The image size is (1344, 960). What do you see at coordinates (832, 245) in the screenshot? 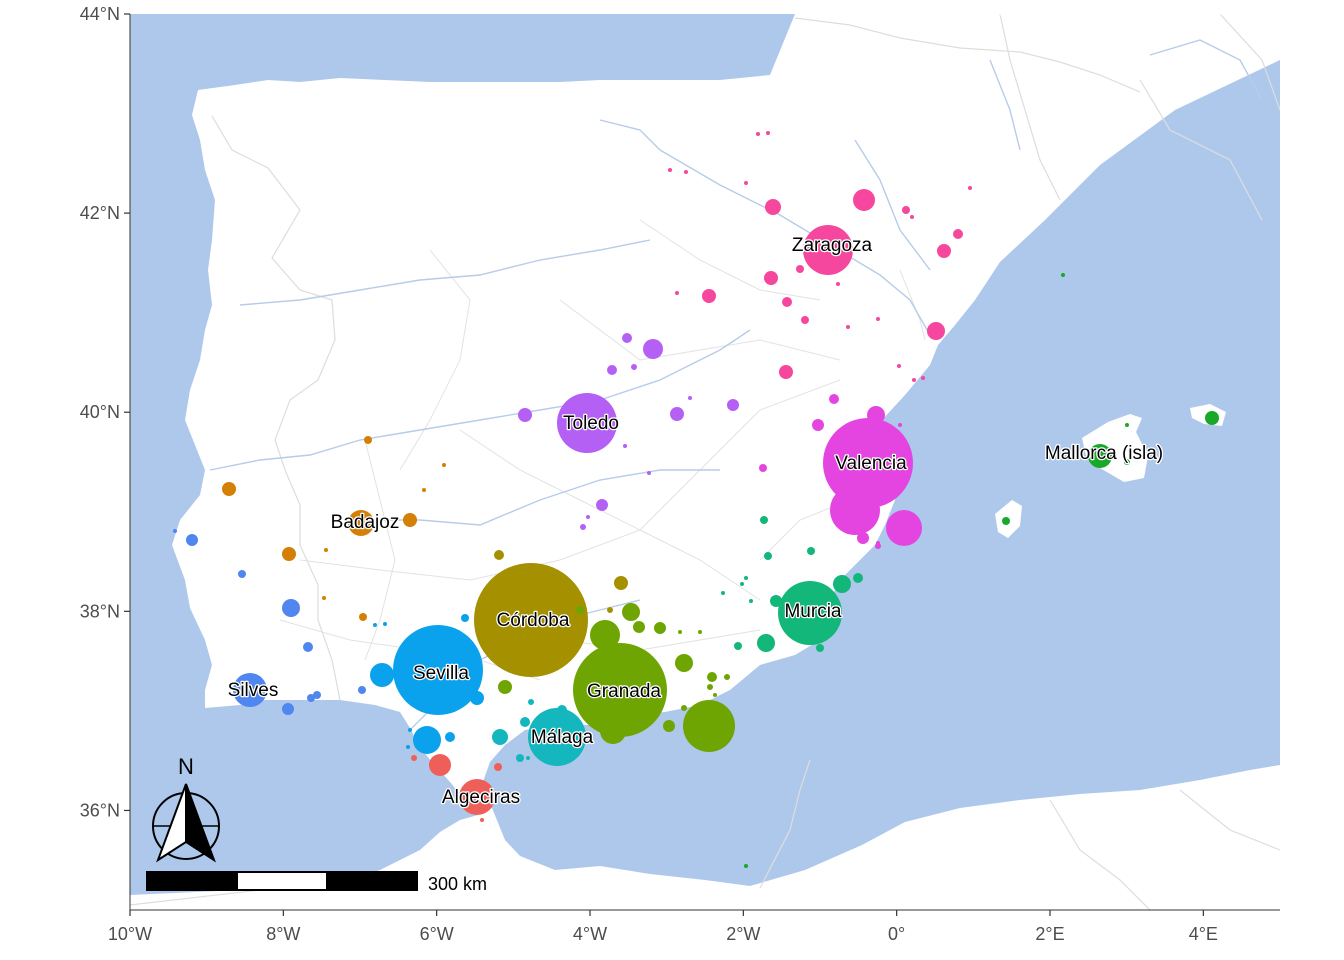
I see `city-label: Zaragoza` at bounding box center [832, 245].